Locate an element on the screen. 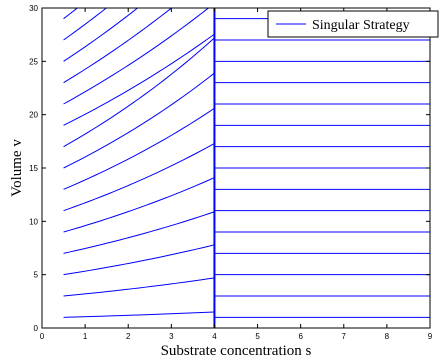 This screenshot has height=362, width=443. y-tick-label: 5 is located at coordinates (36, 275).